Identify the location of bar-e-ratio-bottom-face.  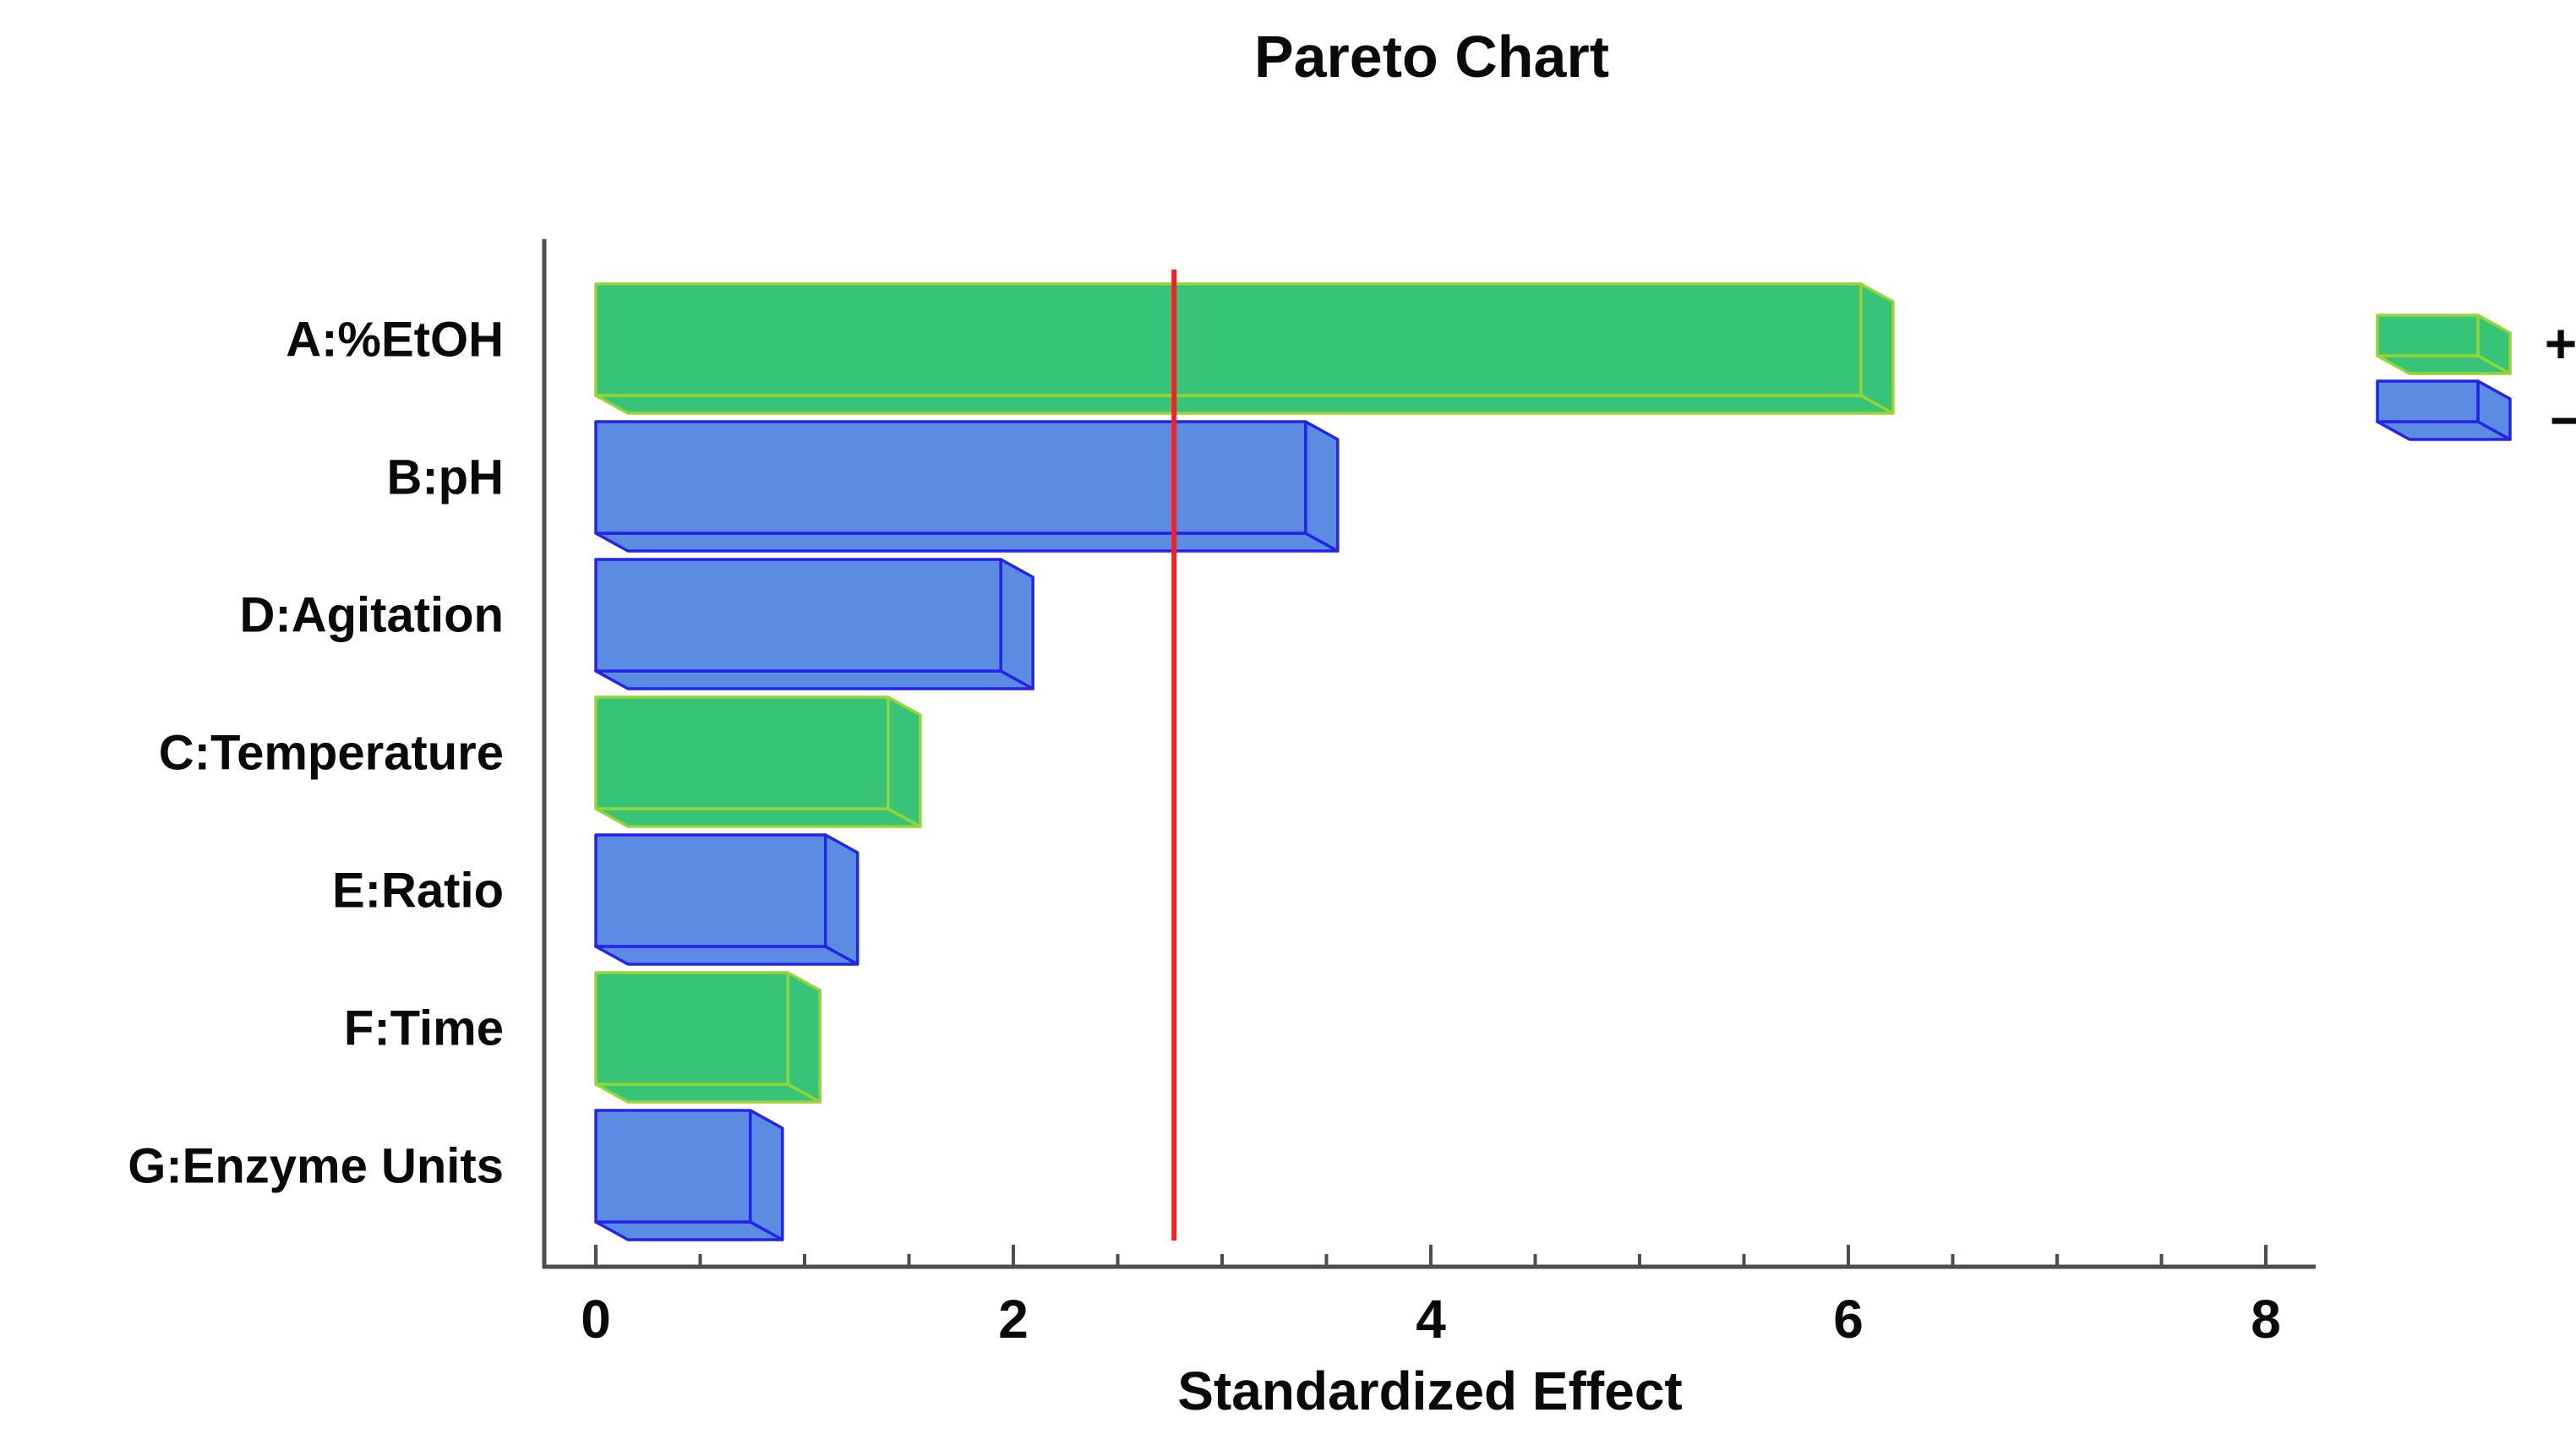
(727, 956).